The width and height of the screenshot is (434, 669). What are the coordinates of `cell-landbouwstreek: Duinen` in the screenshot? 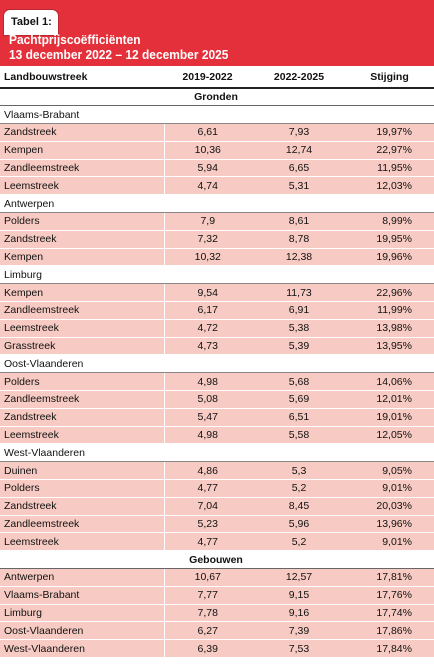 It's located at (82, 471).